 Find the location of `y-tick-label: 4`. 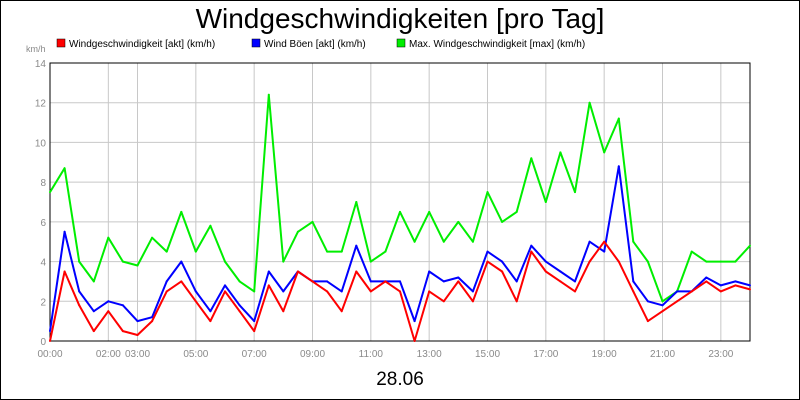

y-tick-label: 4 is located at coordinates (43, 263).